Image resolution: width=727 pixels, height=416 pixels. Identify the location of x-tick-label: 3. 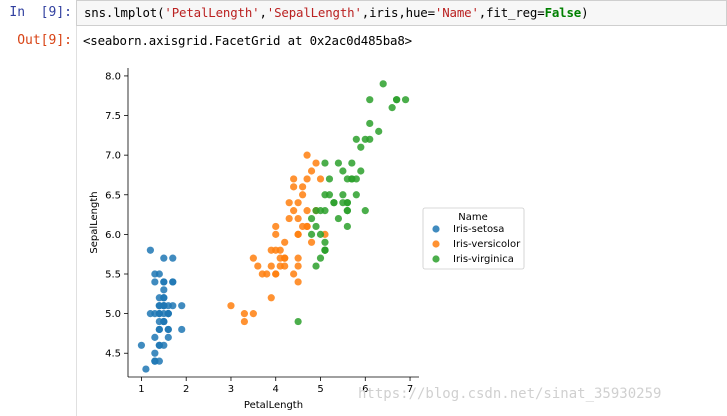
(231, 389).